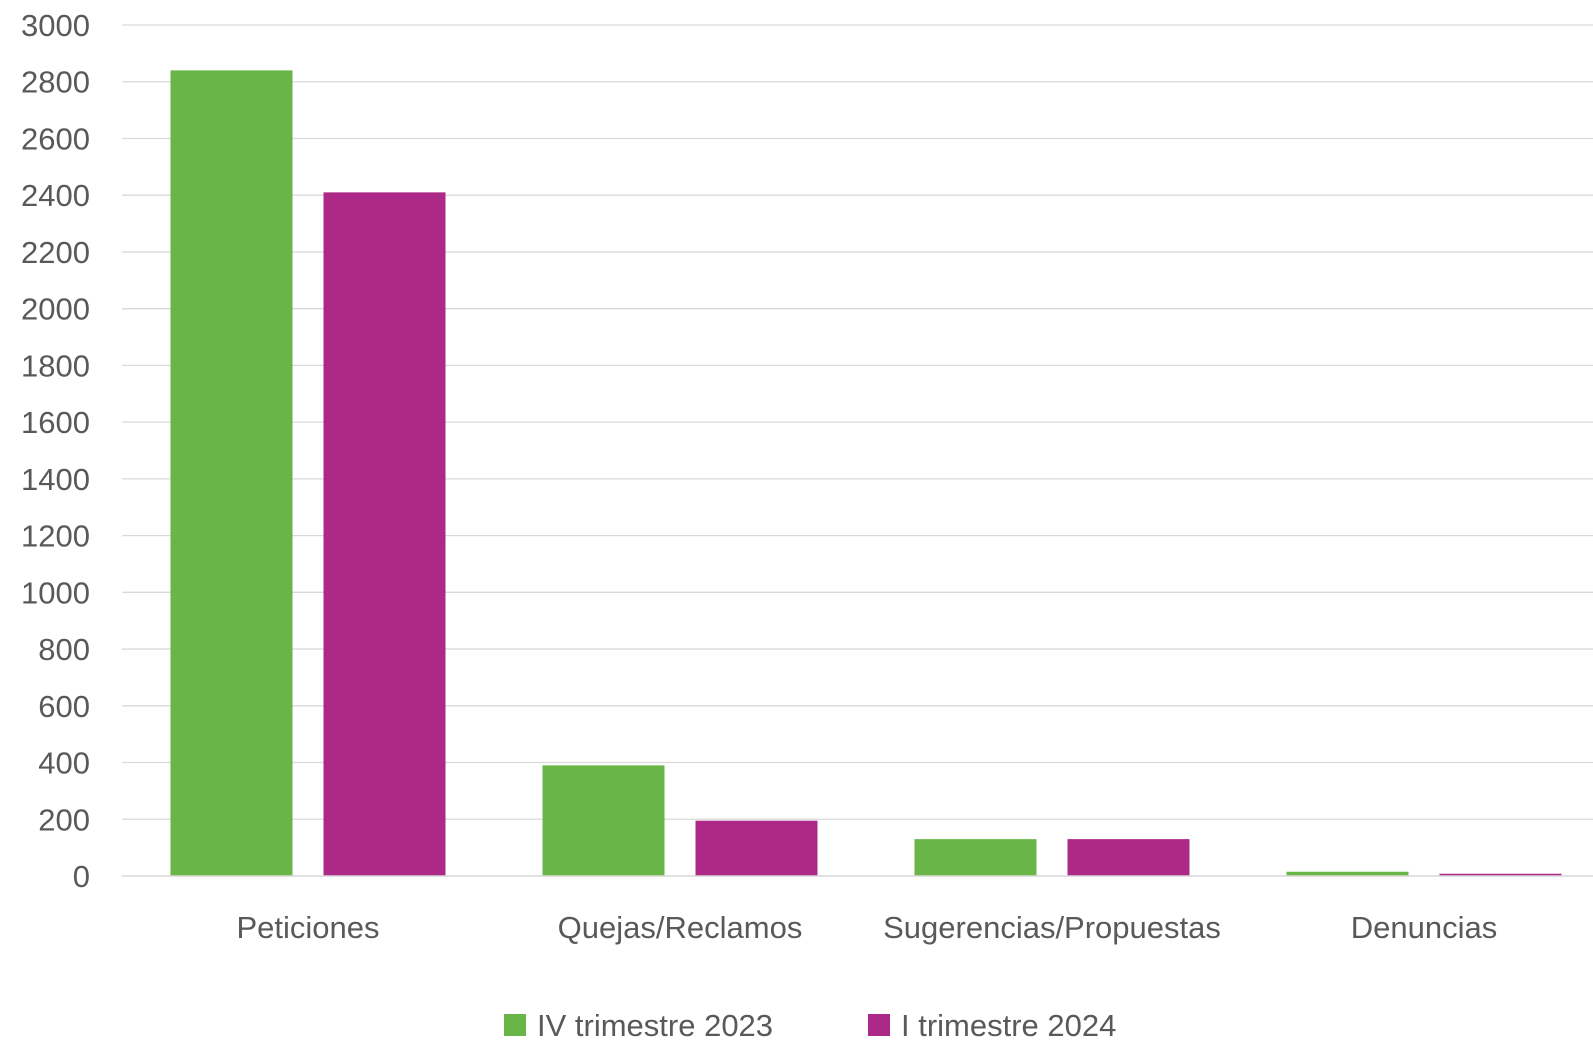  Describe the element at coordinates (603, 820) in the screenshot. I see `bar-series1-quejas-reclamos` at that location.